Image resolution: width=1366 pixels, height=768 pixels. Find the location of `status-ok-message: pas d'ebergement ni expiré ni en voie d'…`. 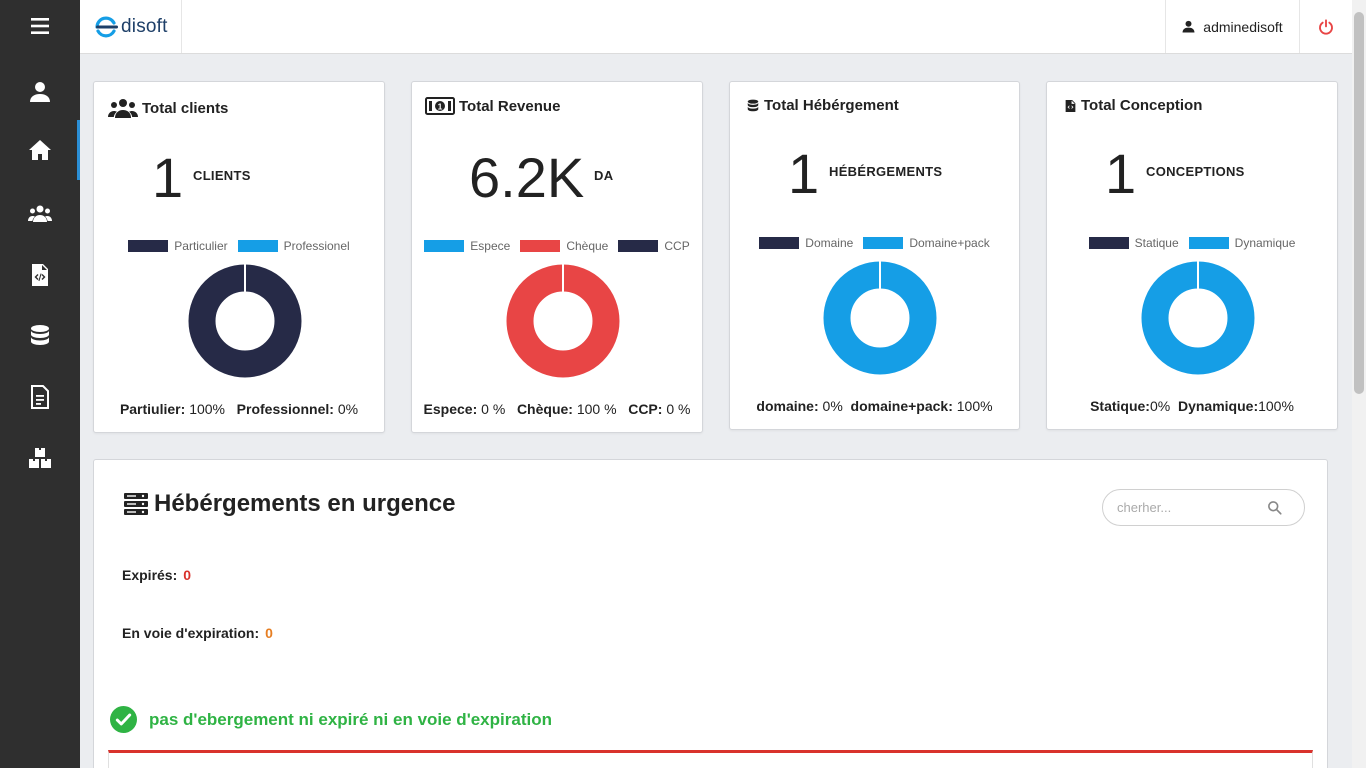

status-ok-message: pas d'ebergement ni expiré ni en voie d'… is located at coordinates (331, 719).